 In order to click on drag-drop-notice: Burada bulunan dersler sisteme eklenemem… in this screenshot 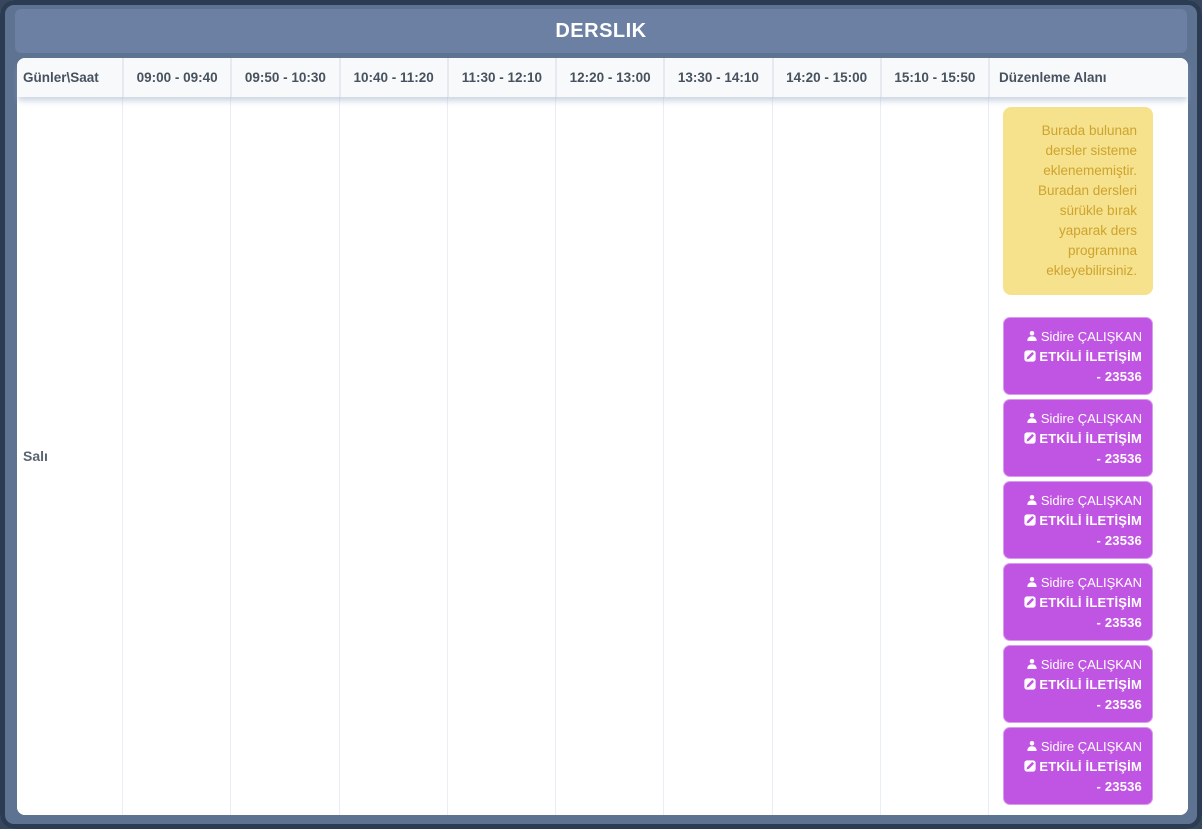, I will do `click(1078, 201)`.